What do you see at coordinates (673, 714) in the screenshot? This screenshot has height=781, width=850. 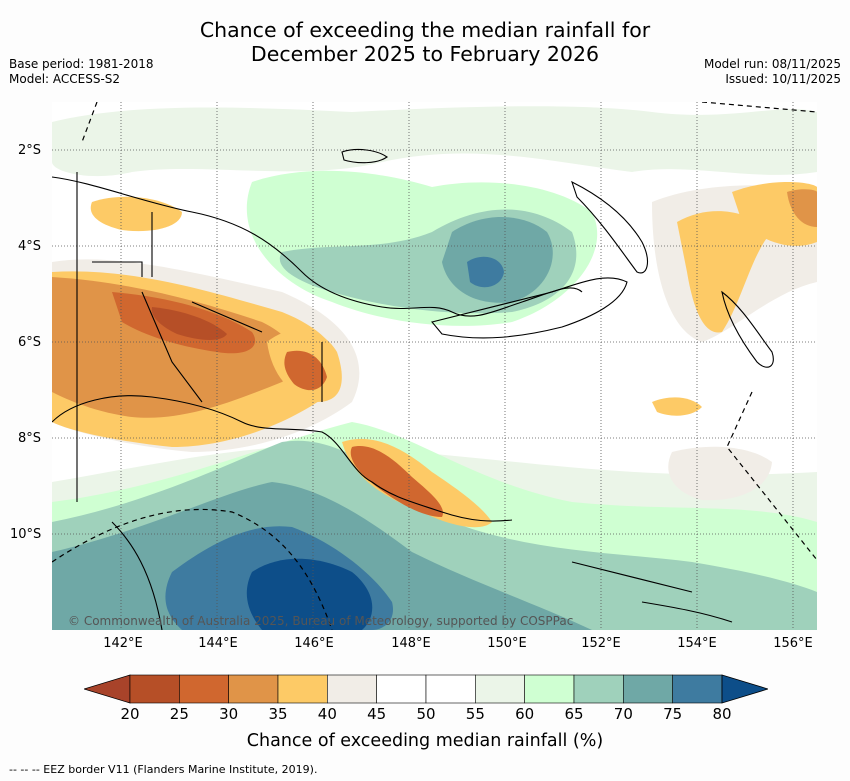 I see `colorbar-tick-75: 75` at bounding box center [673, 714].